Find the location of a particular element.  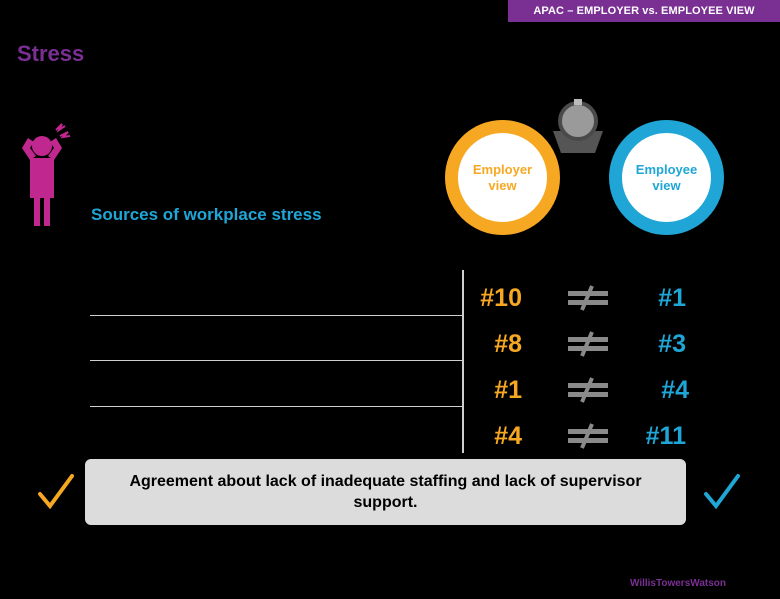

stressed-person-icon is located at coordinates (46, 174).